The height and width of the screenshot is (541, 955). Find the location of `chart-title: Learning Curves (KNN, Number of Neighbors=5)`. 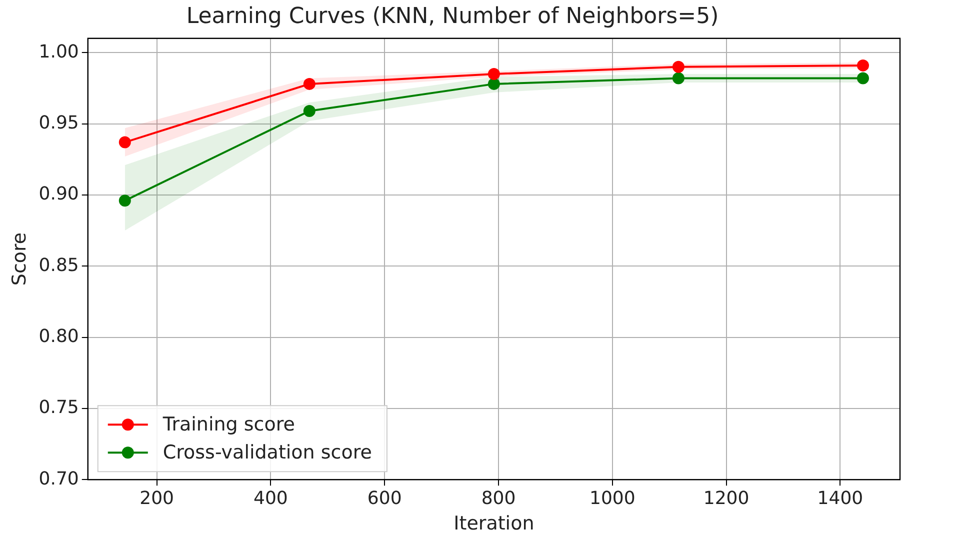

chart-title: Learning Curves (KNN, Number of Neighbors=5) is located at coordinates (452, 16).